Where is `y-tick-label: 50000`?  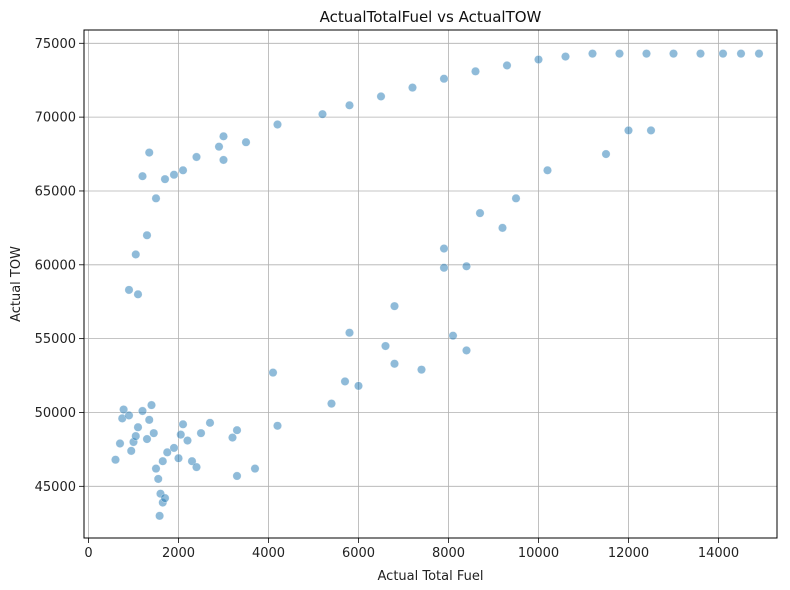 y-tick-label: 50000 is located at coordinates (55, 413).